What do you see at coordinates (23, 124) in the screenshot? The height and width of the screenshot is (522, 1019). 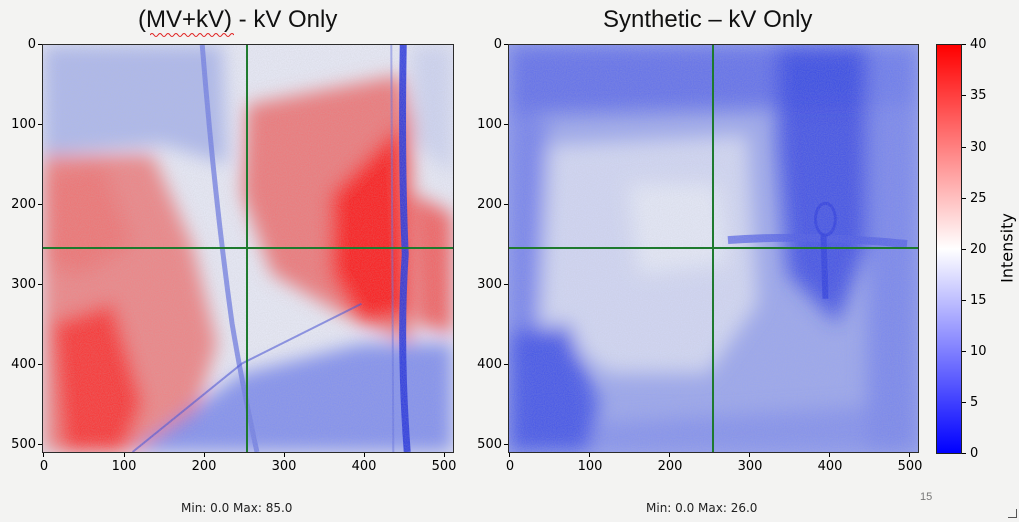 I see `left-y-tick-label: 100` at bounding box center [23, 124].